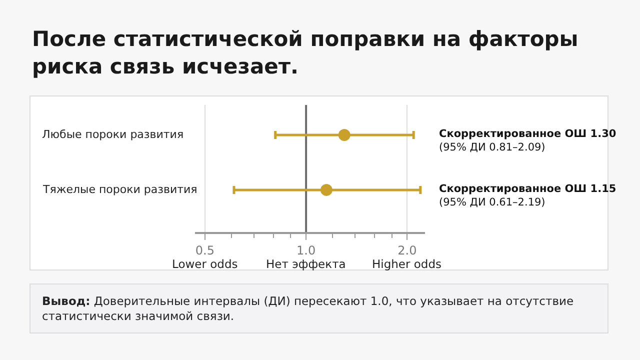 The width and height of the screenshot is (640, 360). What do you see at coordinates (407, 264) in the screenshot?
I see `text: Higher odds` at bounding box center [407, 264].